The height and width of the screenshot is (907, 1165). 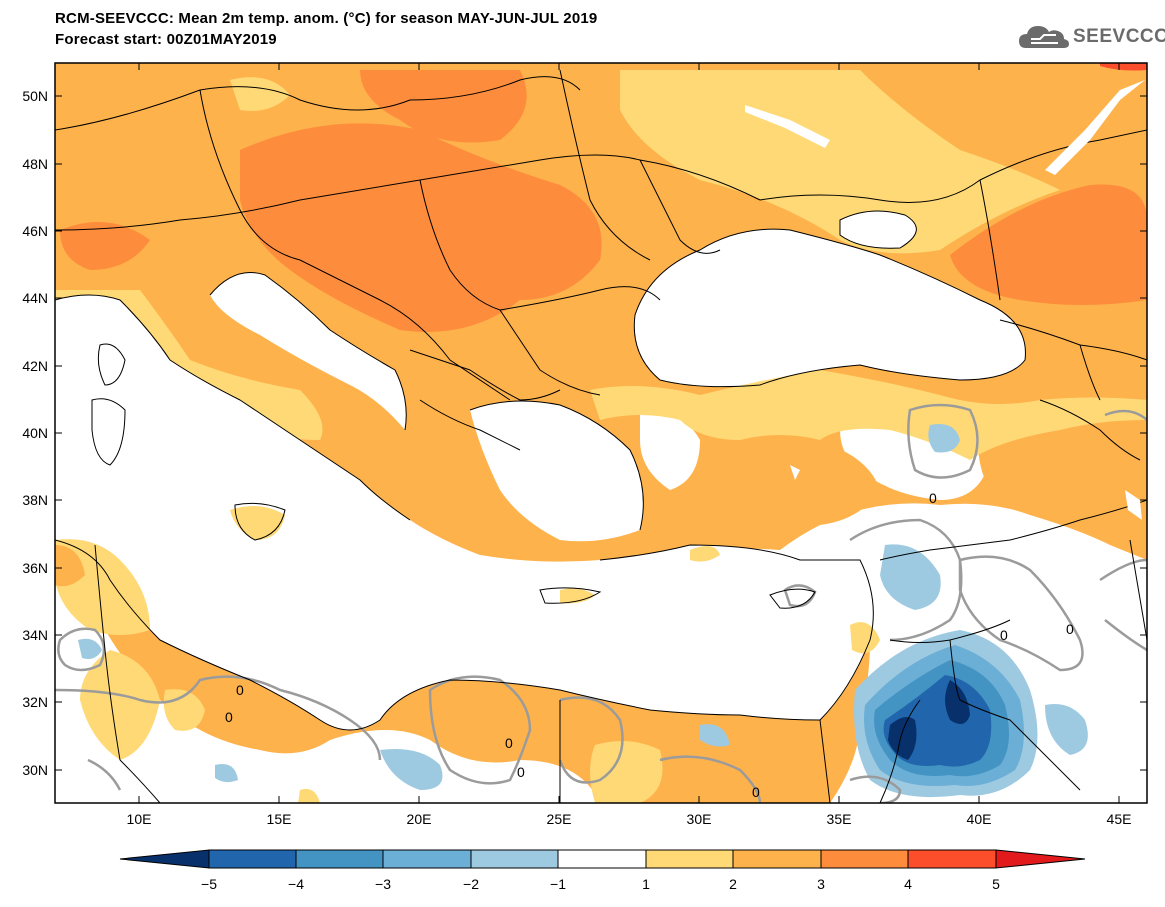 I want to click on lon-label: 35E, so click(x=839, y=819).